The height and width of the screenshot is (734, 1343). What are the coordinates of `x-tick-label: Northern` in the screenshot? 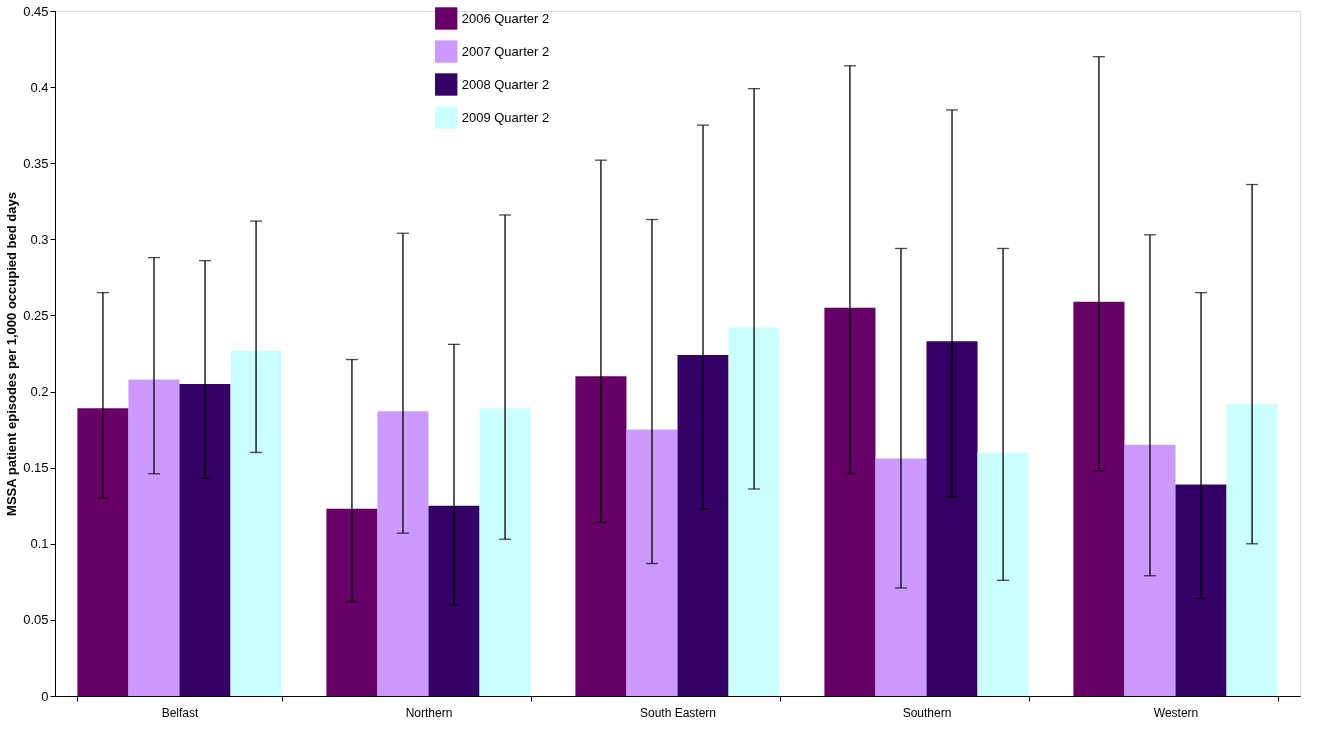 It's located at (429, 712).